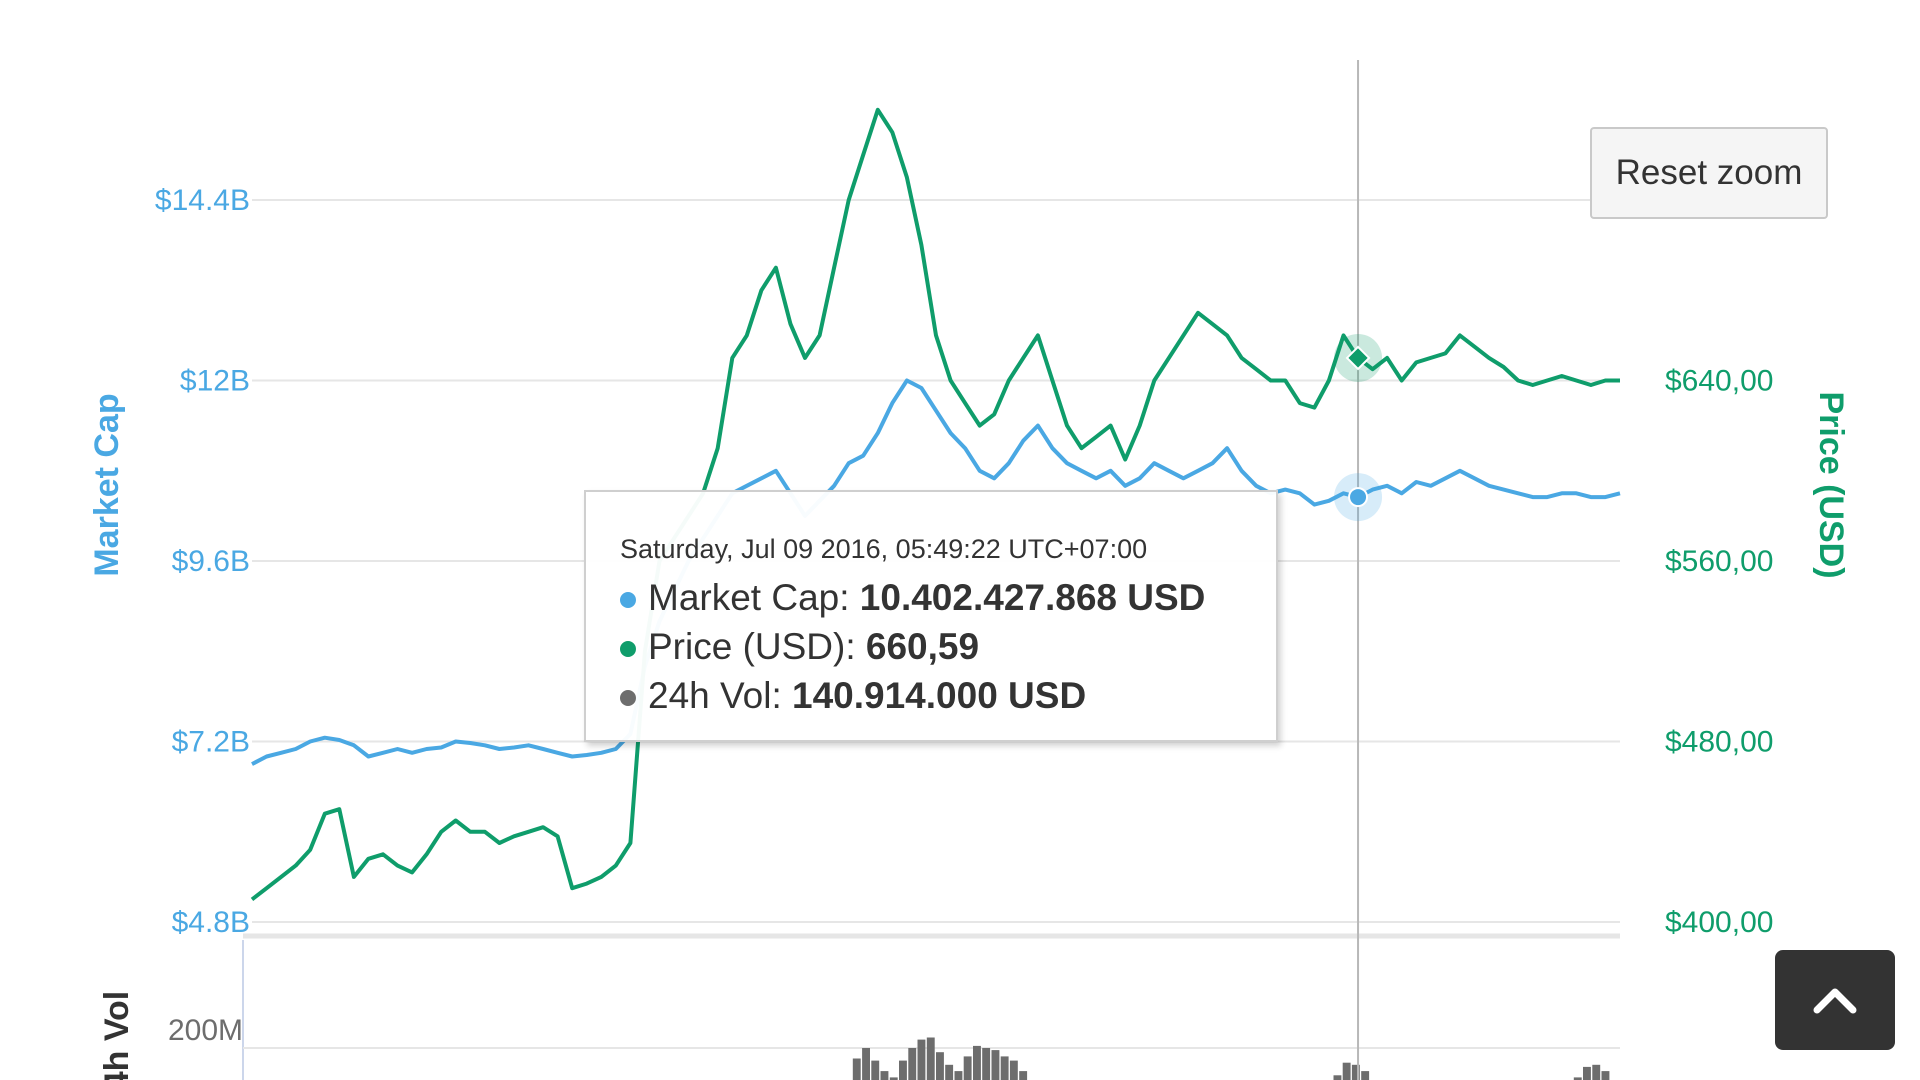  Describe the element at coordinates (1719, 381) in the screenshot. I see `right-tick-label: $640,00` at that location.